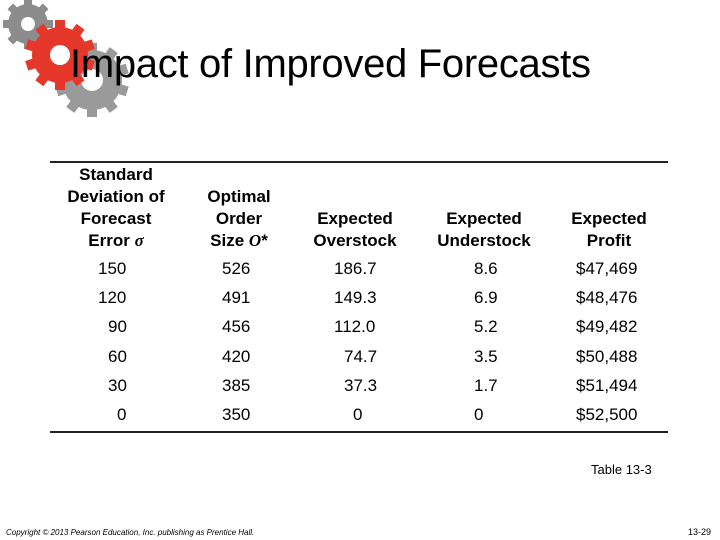 The image size is (720, 540). I want to click on cell-std-deviation: 60, so click(117, 356).